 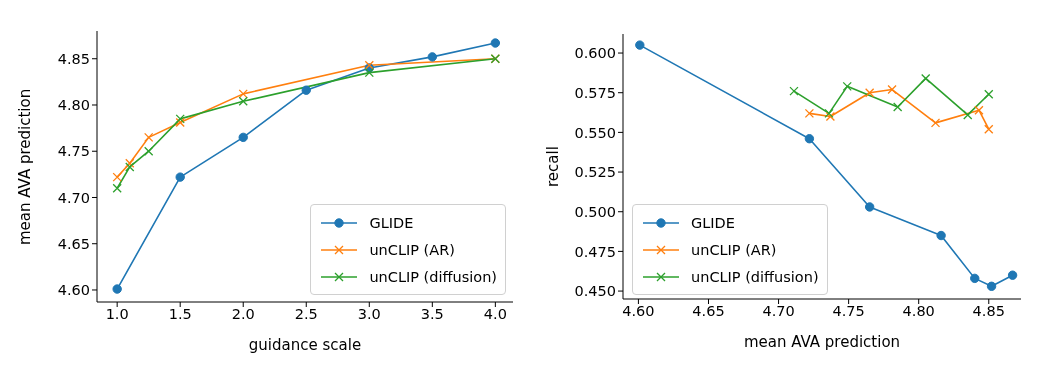 I want to click on x-axis-title: mean AVA prediction, so click(x=822, y=342).